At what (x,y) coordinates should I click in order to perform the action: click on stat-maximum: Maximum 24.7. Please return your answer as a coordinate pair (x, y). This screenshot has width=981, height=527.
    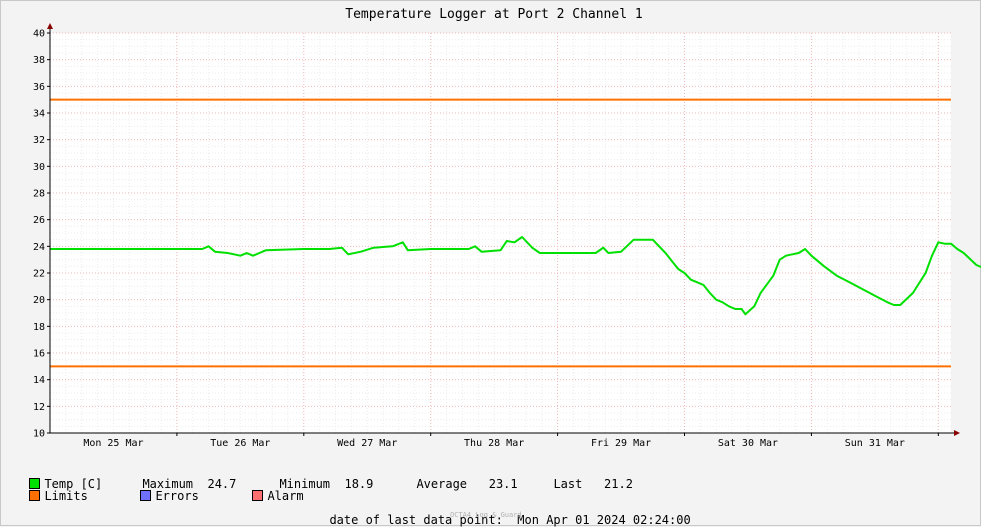
    Looking at the image, I should click on (182, 477).